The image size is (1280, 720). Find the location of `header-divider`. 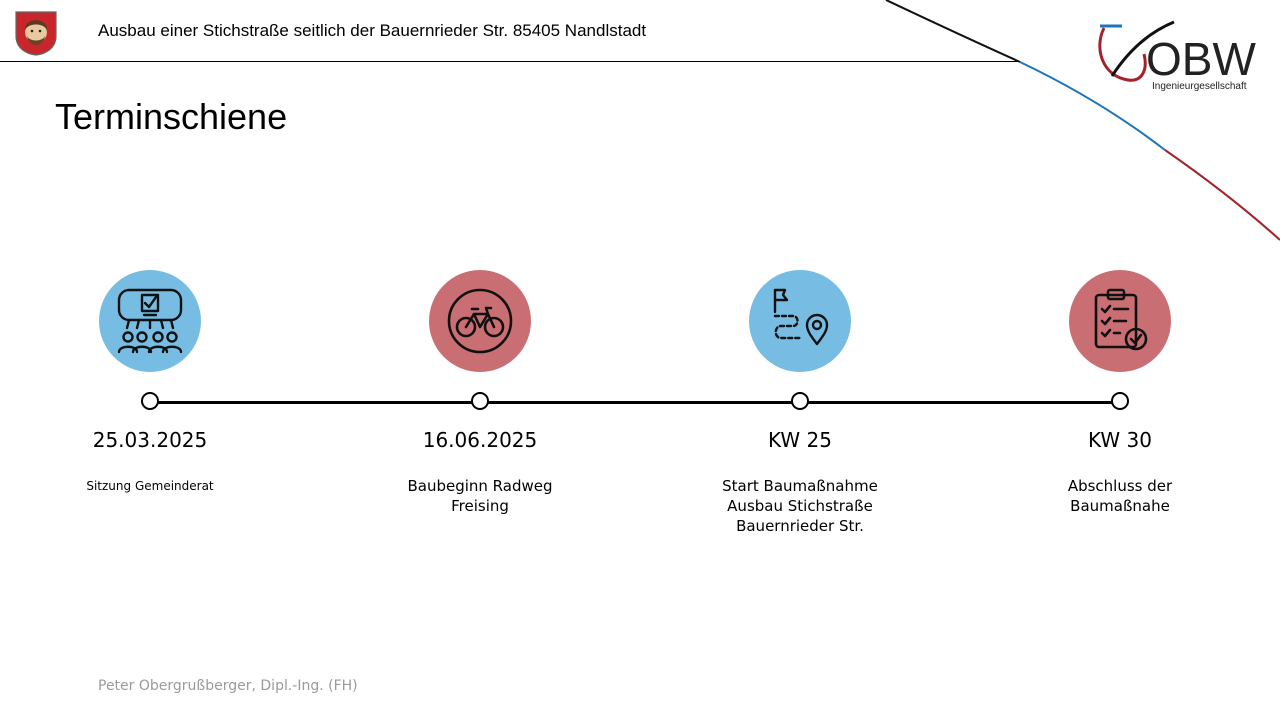

header-divider is located at coordinates (510, 61).